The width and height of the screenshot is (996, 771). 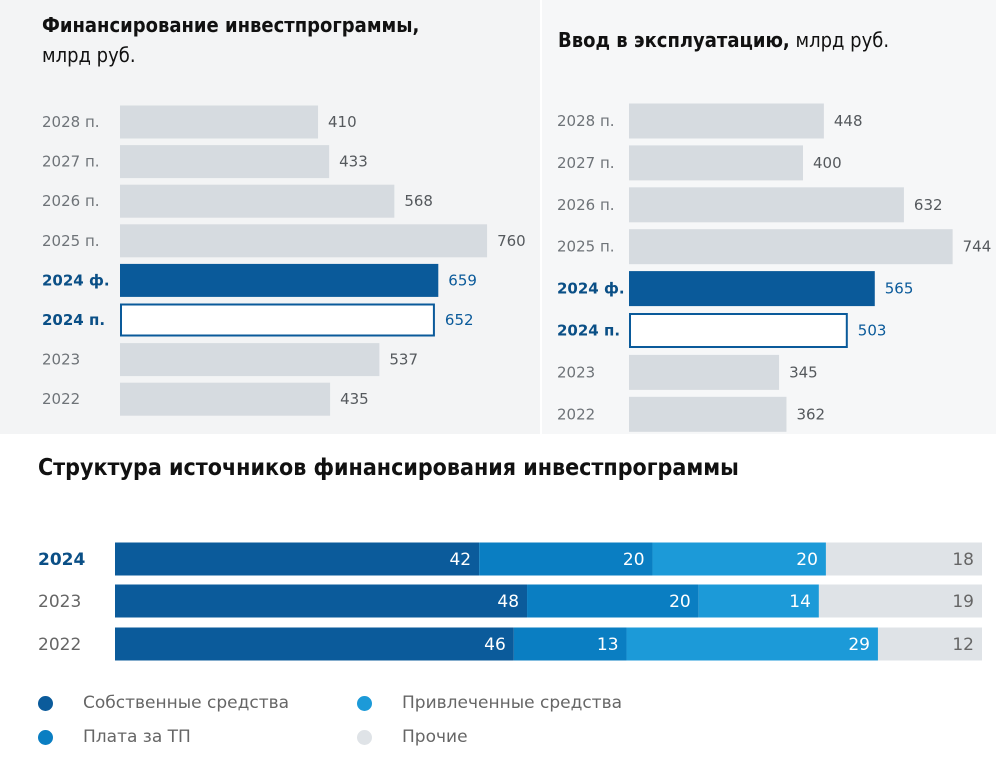 I want to click on value-label: 659, so click(x=462, y=280).